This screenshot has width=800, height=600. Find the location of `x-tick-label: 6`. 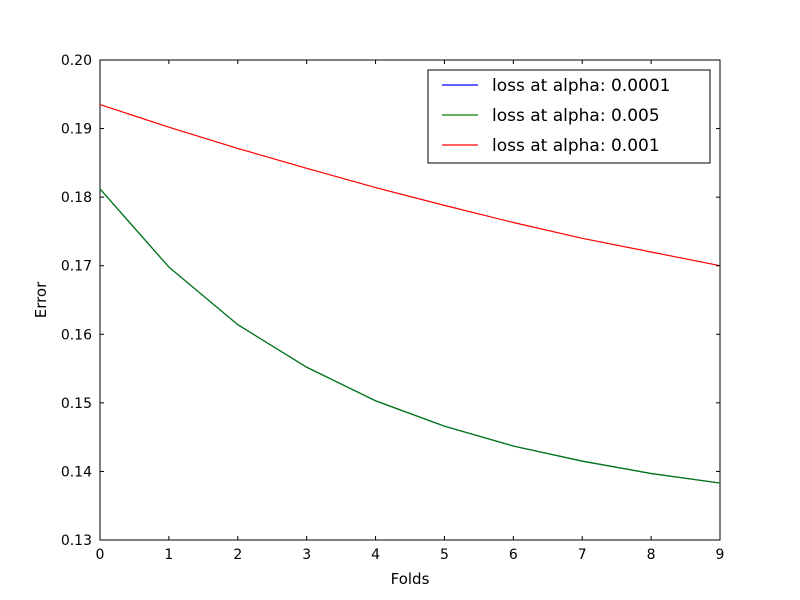

x-tick-label: 6 is located at coordinates (513, 555).